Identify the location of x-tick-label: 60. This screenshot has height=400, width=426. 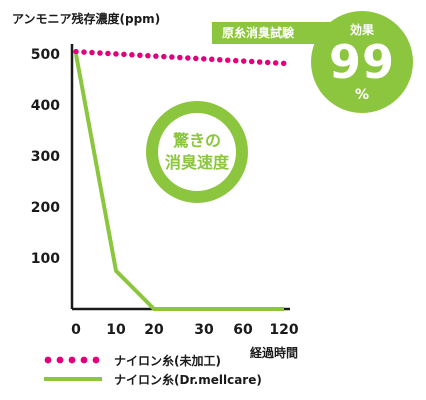
(243, 330).